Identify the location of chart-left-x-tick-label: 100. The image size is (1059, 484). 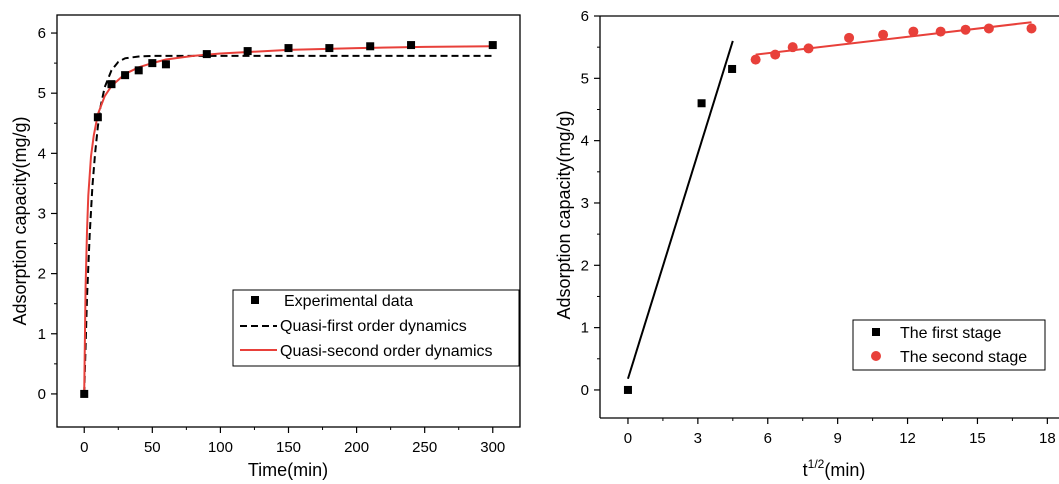
(220, 447).